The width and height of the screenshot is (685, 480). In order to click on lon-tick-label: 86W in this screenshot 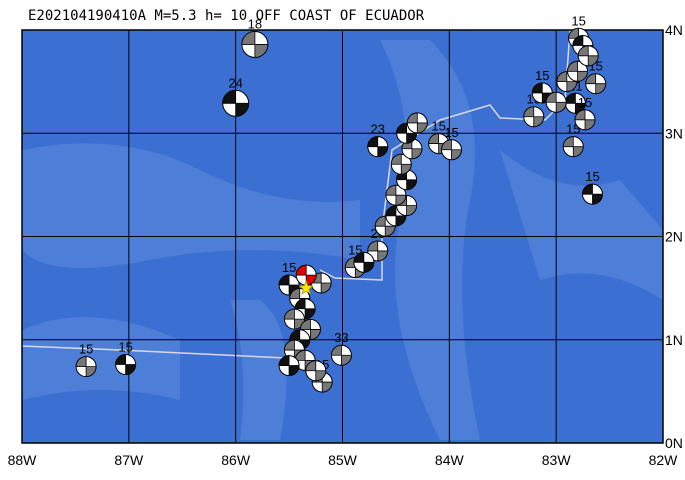, I will do `click(236, 460)`.